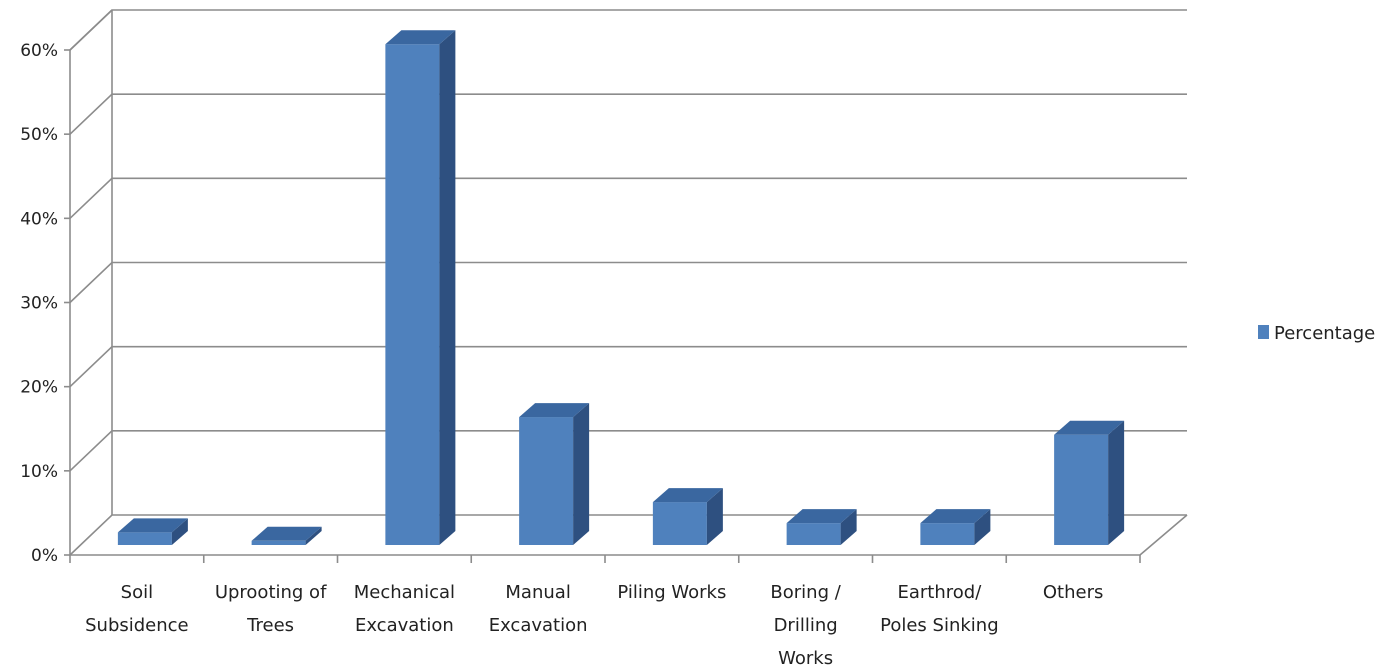 The width and height of the screenshot is (1391, 670). What do you see at coordinates (939, 609) in the screenshot?
I see `x-tick-label: Earthrod/Poles Sinking` at bounding box center [939, 609].